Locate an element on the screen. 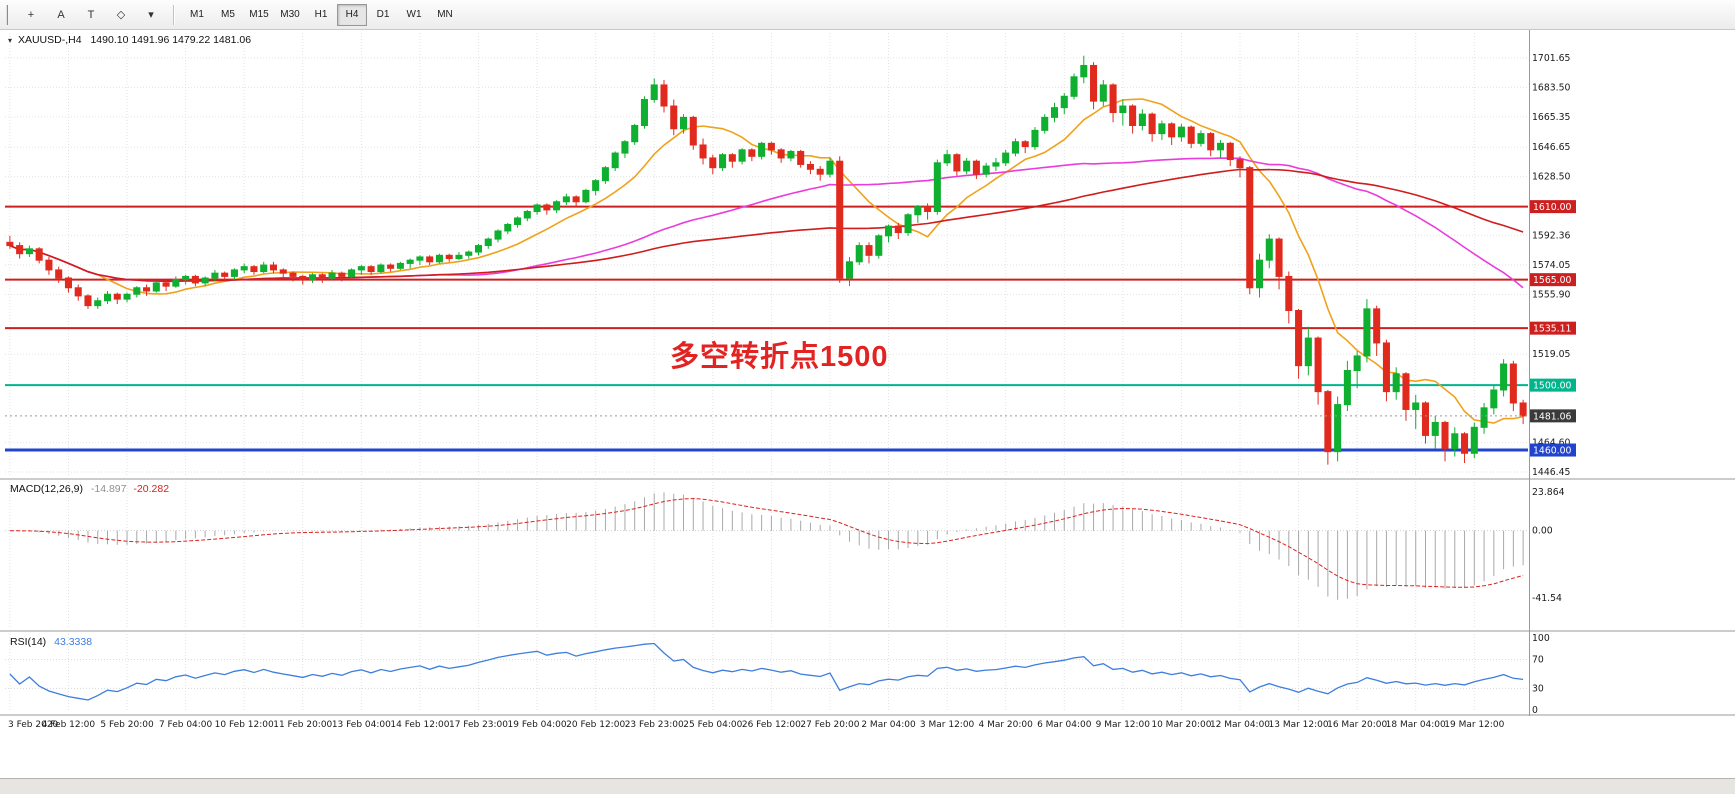  svg-text: 18 Mar 04:00 is located at coordinates (1416, 725).